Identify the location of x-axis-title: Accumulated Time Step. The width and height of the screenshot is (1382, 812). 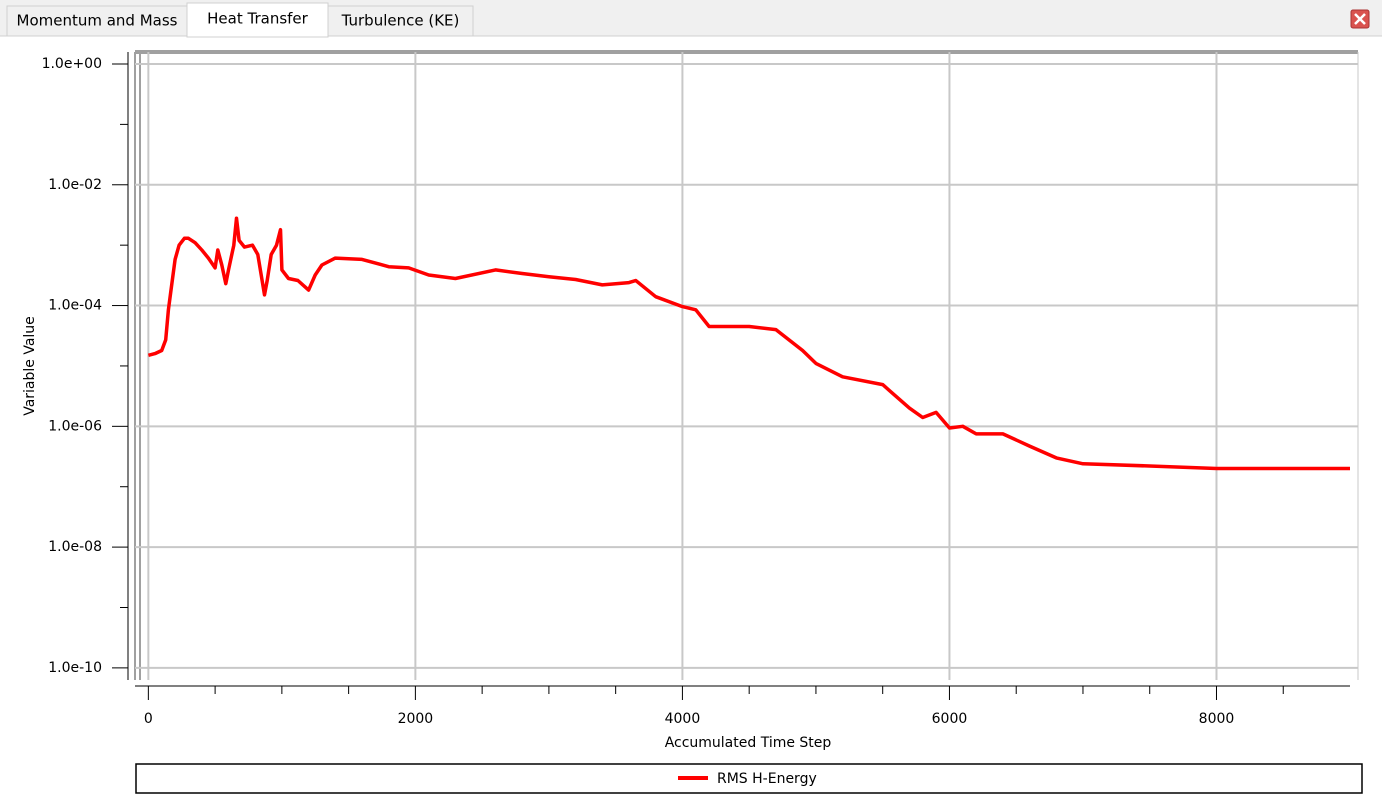
(748, 743).